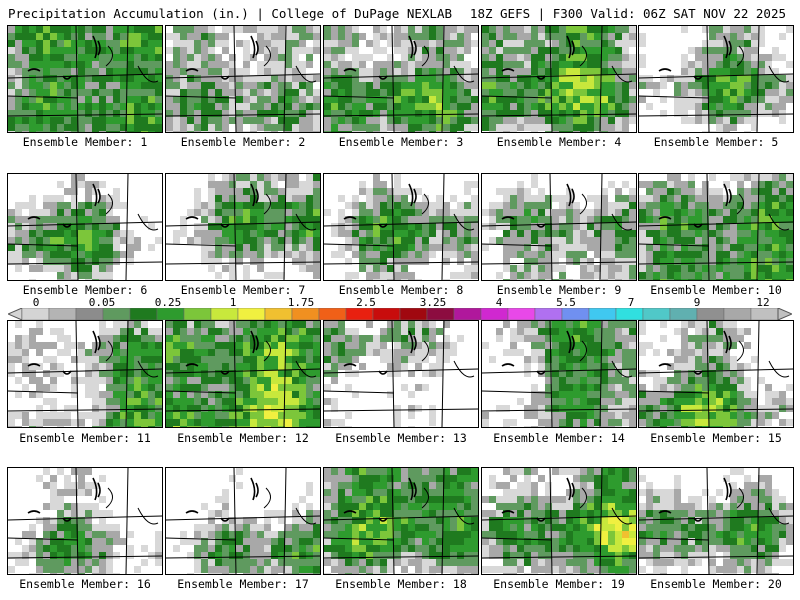 The height and width of the screenshot is (600, 800). Describe the element at coordinates (85, 584) in the screenshot. I see `member-caption: Ensemble Member: 16` at that location.